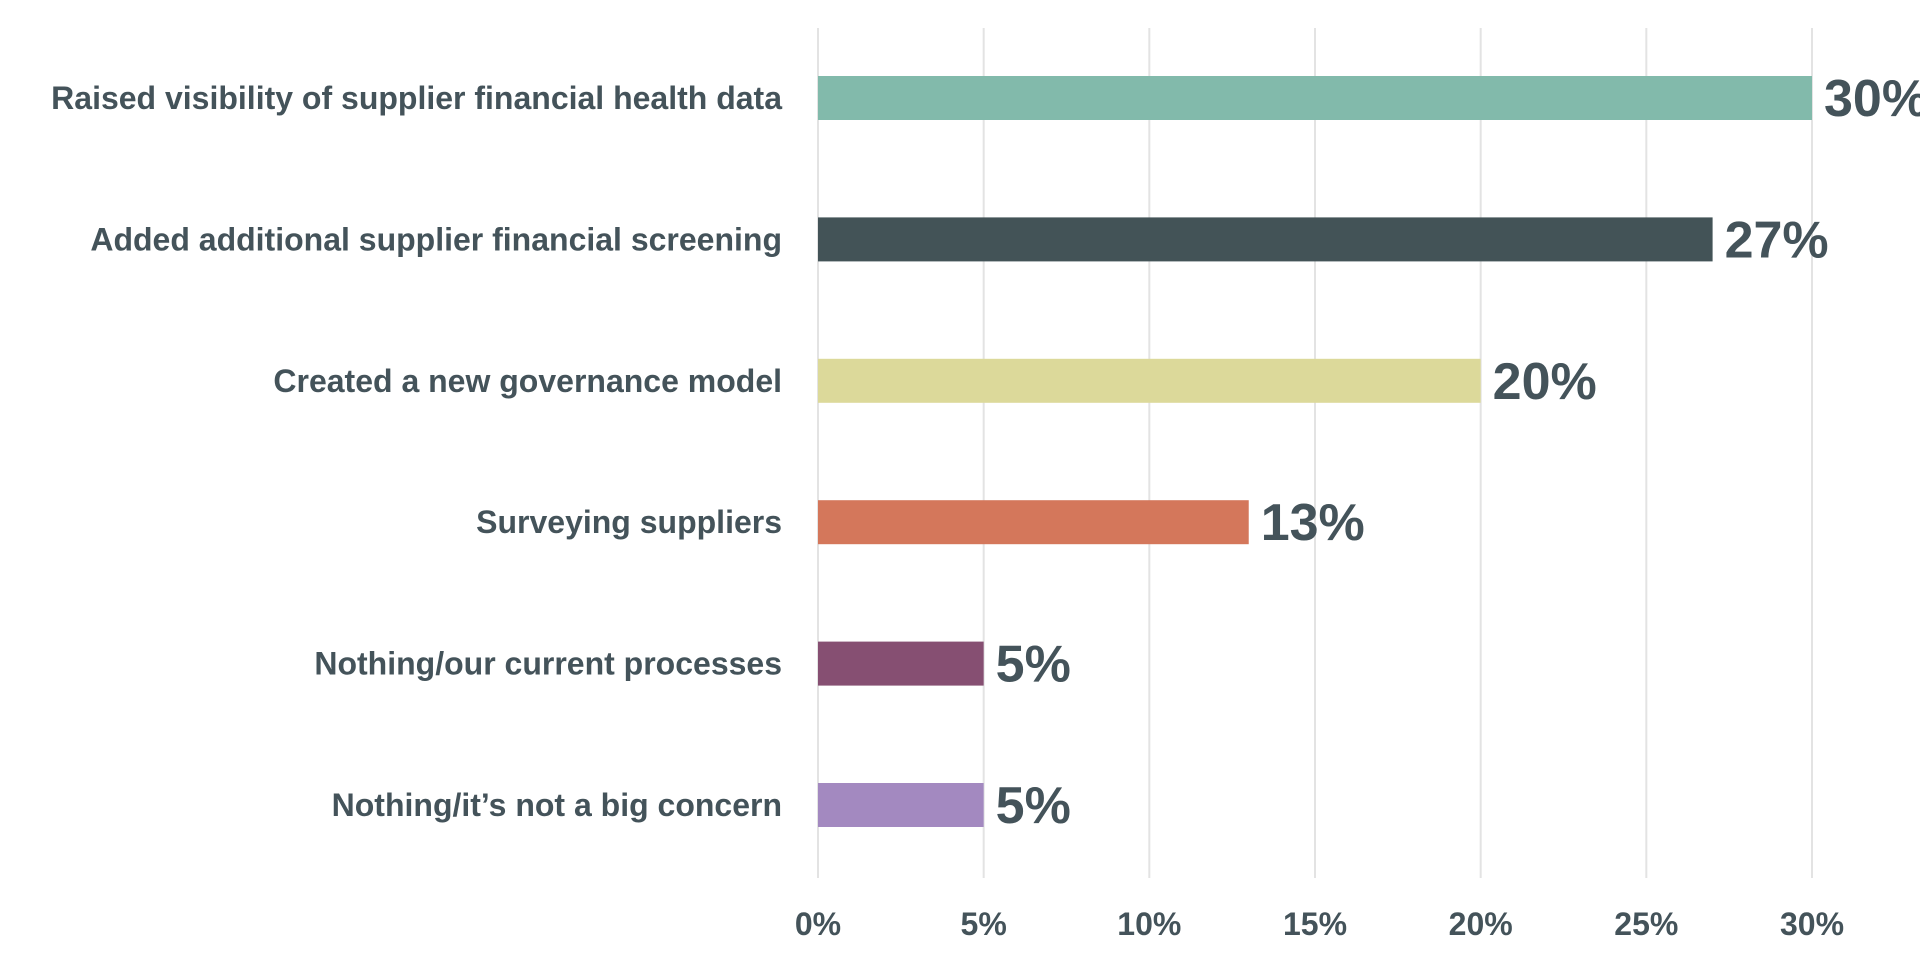  Describe the element at coordinates (1646, 924) in the screenshot. I see `x-tick-label: 25%` at that location.